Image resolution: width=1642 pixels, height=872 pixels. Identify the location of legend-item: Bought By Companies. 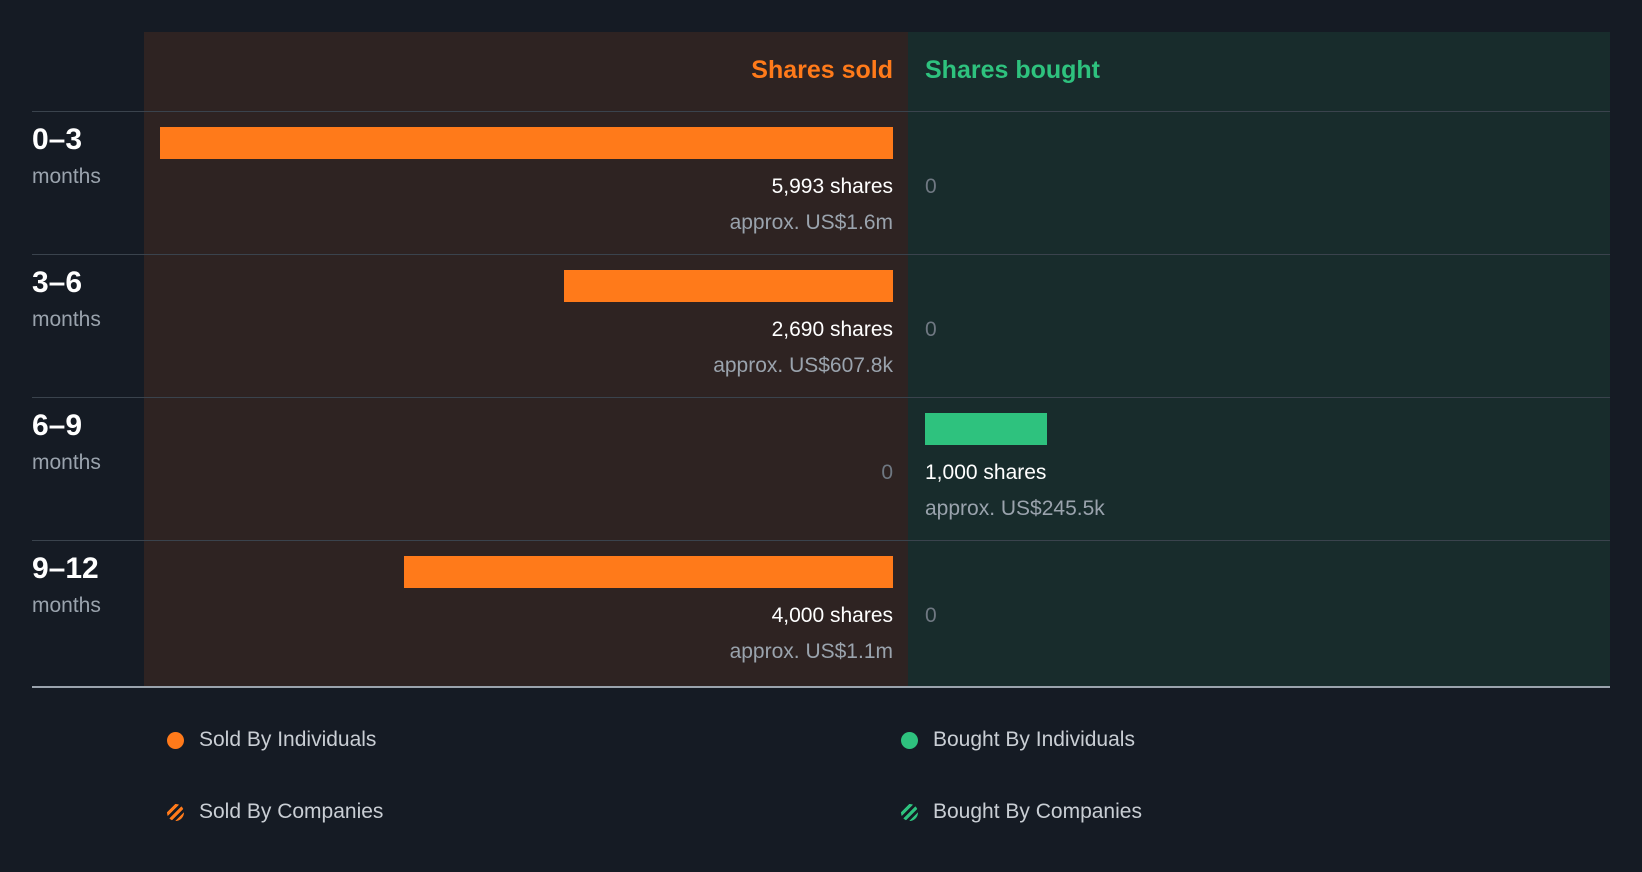
(1021, 812).